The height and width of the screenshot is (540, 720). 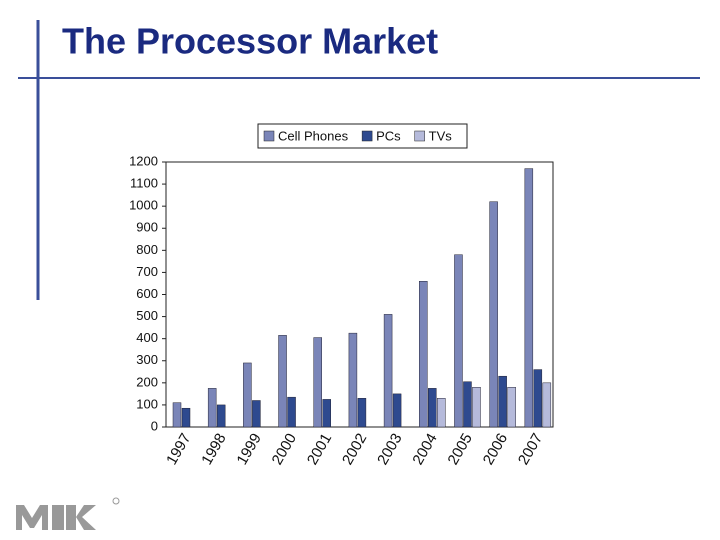 What do you see at coordinates (284, 448) in the screenshot?
I see `x-tick-label: 2000` at bounding box center [284, 448].